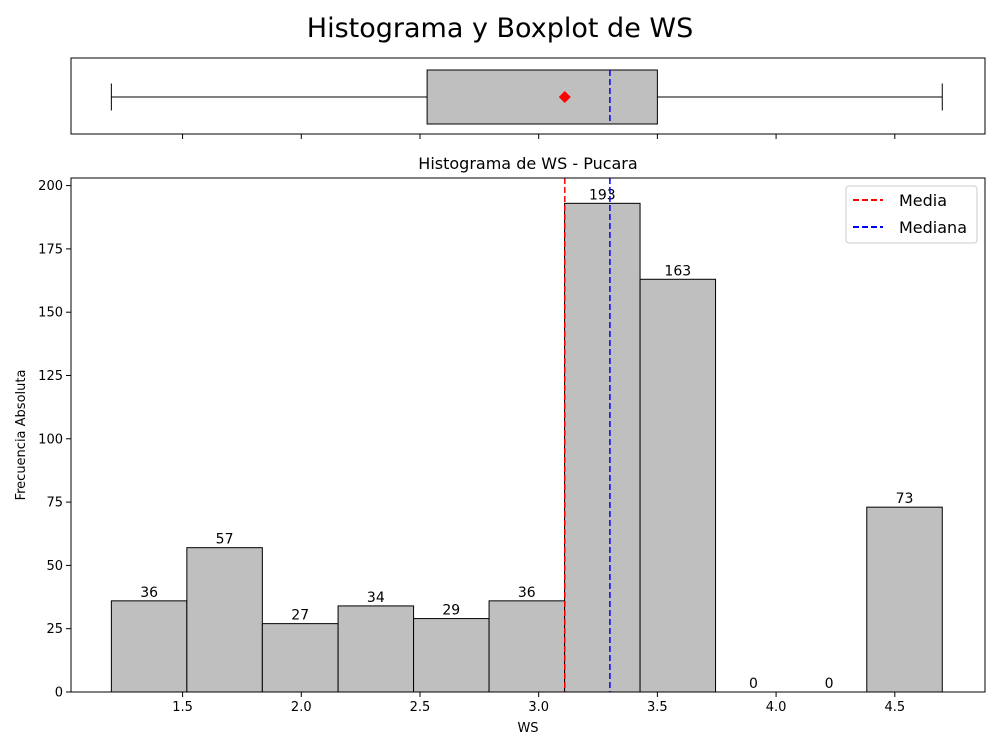 This screenshot has height=750, width=1000. What do you see at coordinates (894, 707) in the screenshot?
I see `x-tick-label: 4.5` at bounding box center [894, 707].